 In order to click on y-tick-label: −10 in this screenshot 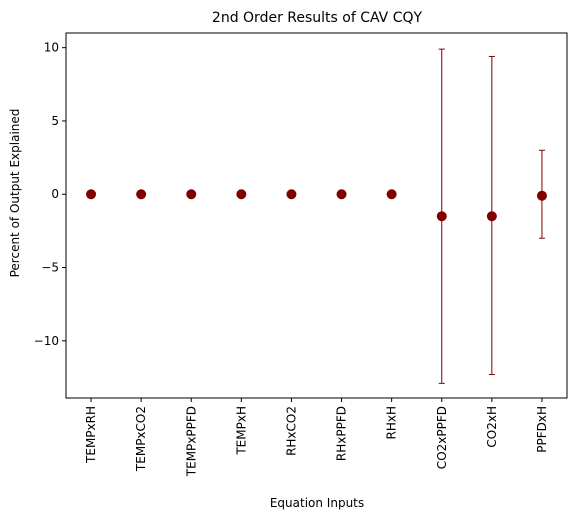, I will do `click(46, 341)`.